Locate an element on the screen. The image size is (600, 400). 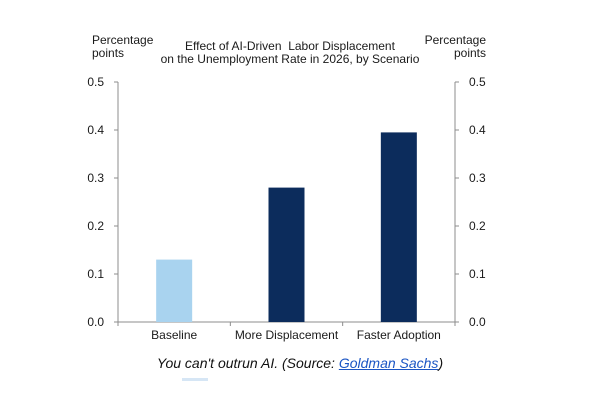
y-axis-right-label-line: Percentage is located at coordinates (455, 40).